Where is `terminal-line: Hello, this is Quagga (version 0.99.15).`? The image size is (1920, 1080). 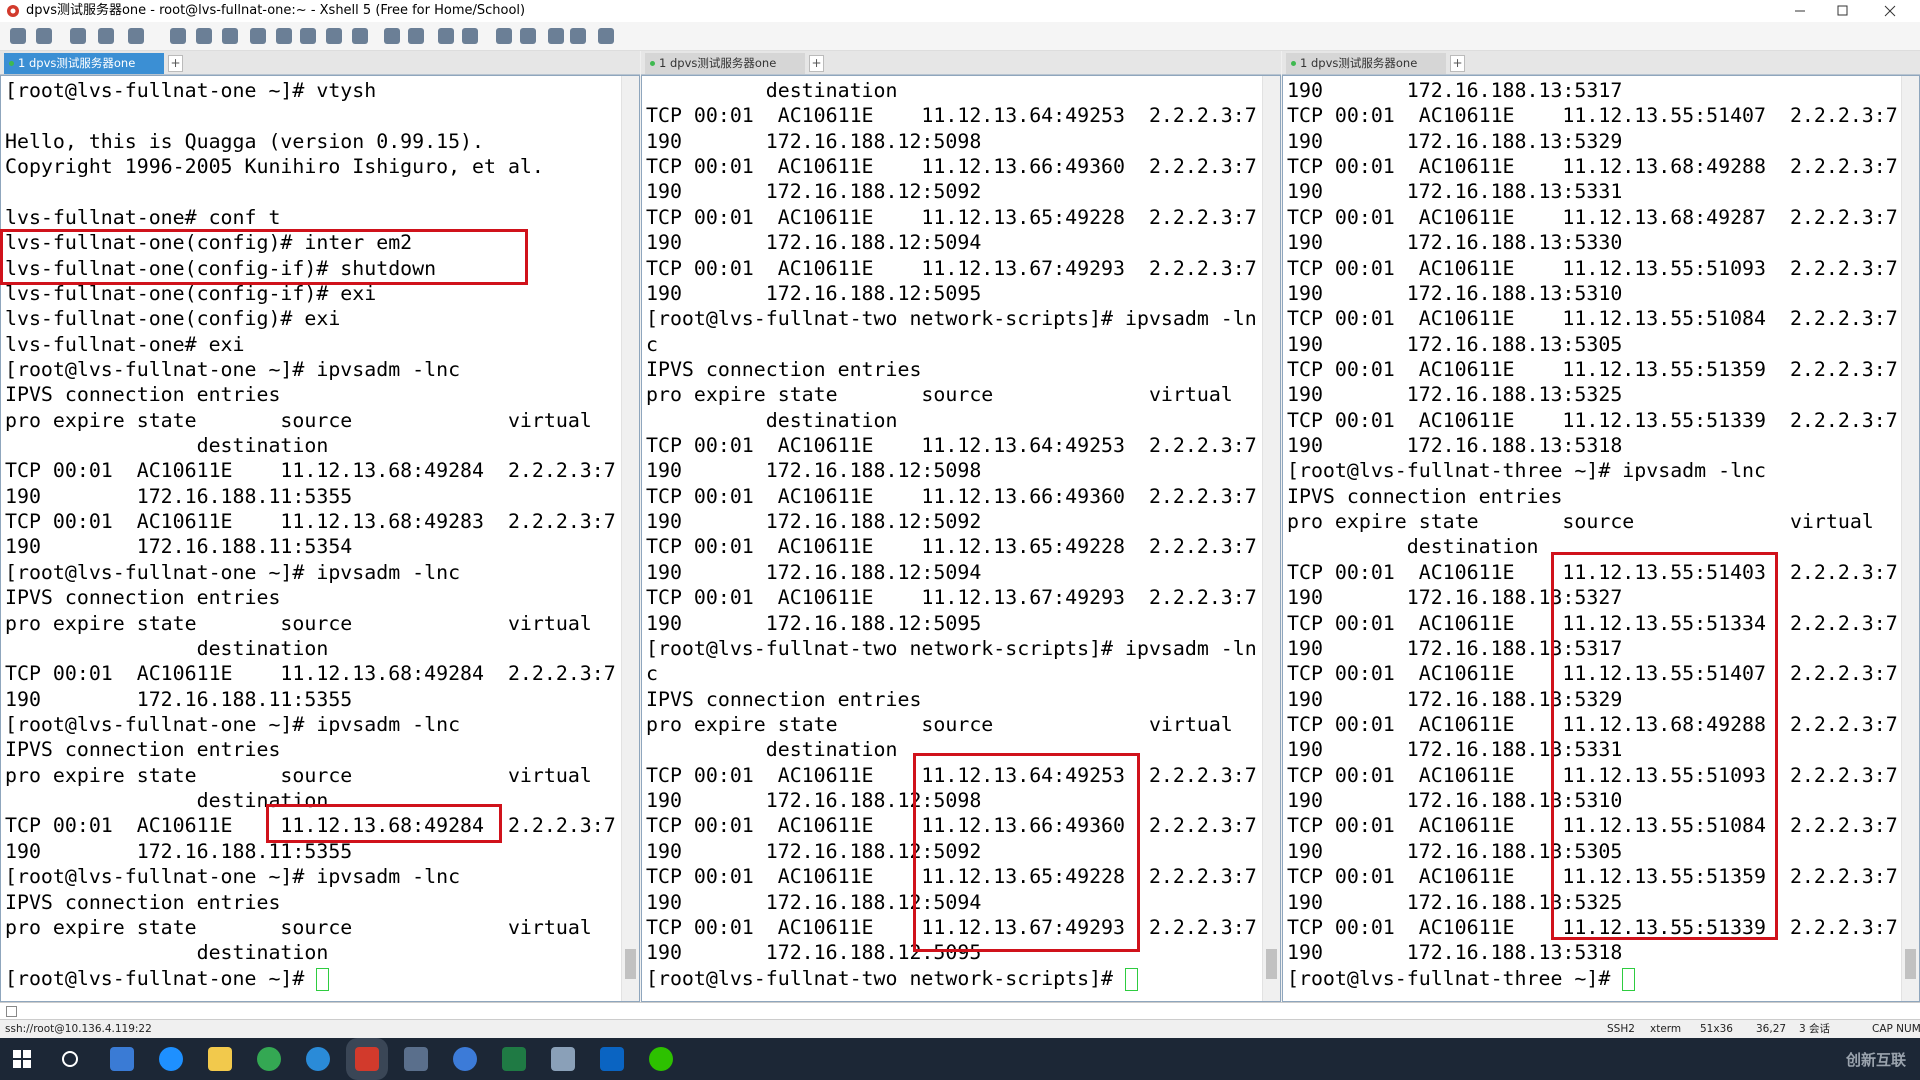
terminal-line: Hello, this is Quagga (version 0.99.15). is located at coordinates (245, 141).